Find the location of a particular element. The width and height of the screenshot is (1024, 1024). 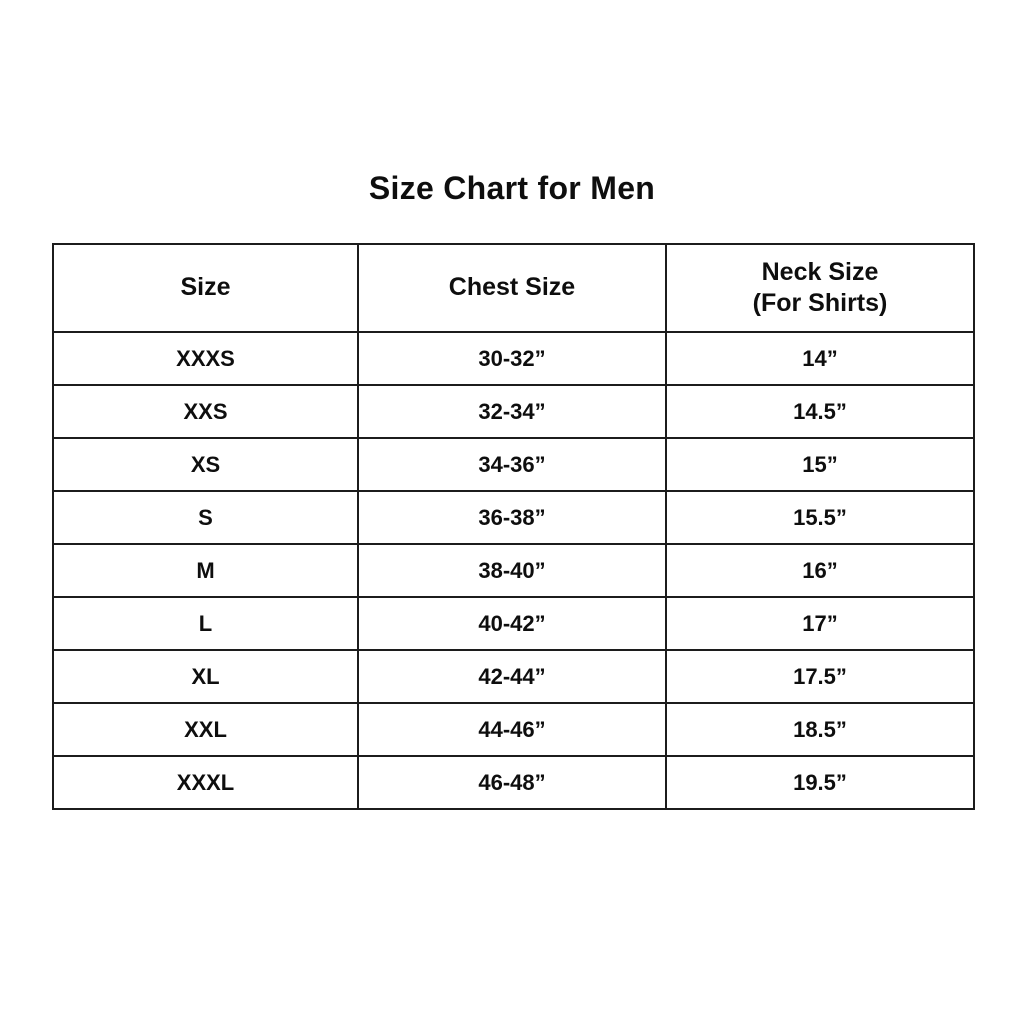

table-row-xxs: XXS 32-34” 14.5” is located at coordinates (513, 411).